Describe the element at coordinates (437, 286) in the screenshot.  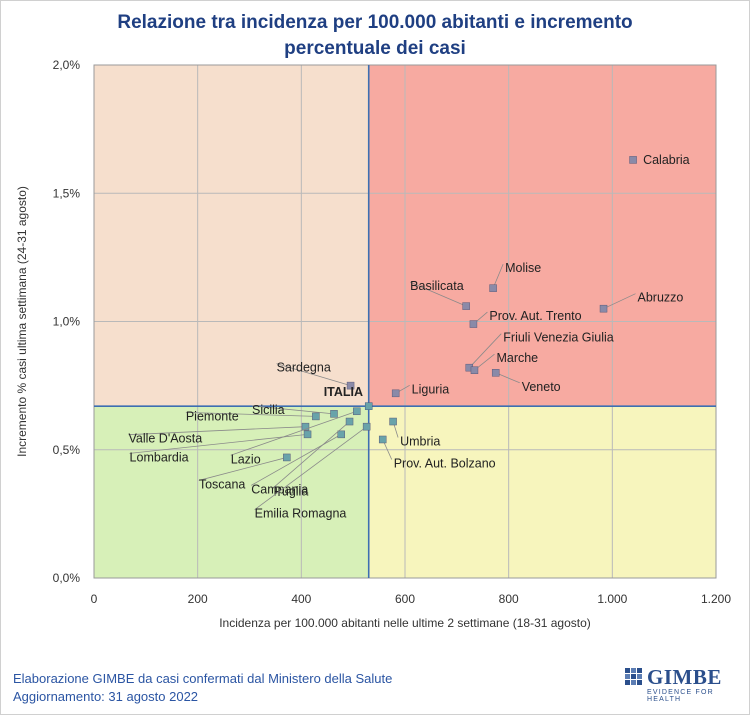
I see `point-label: Basilicata` at that location.